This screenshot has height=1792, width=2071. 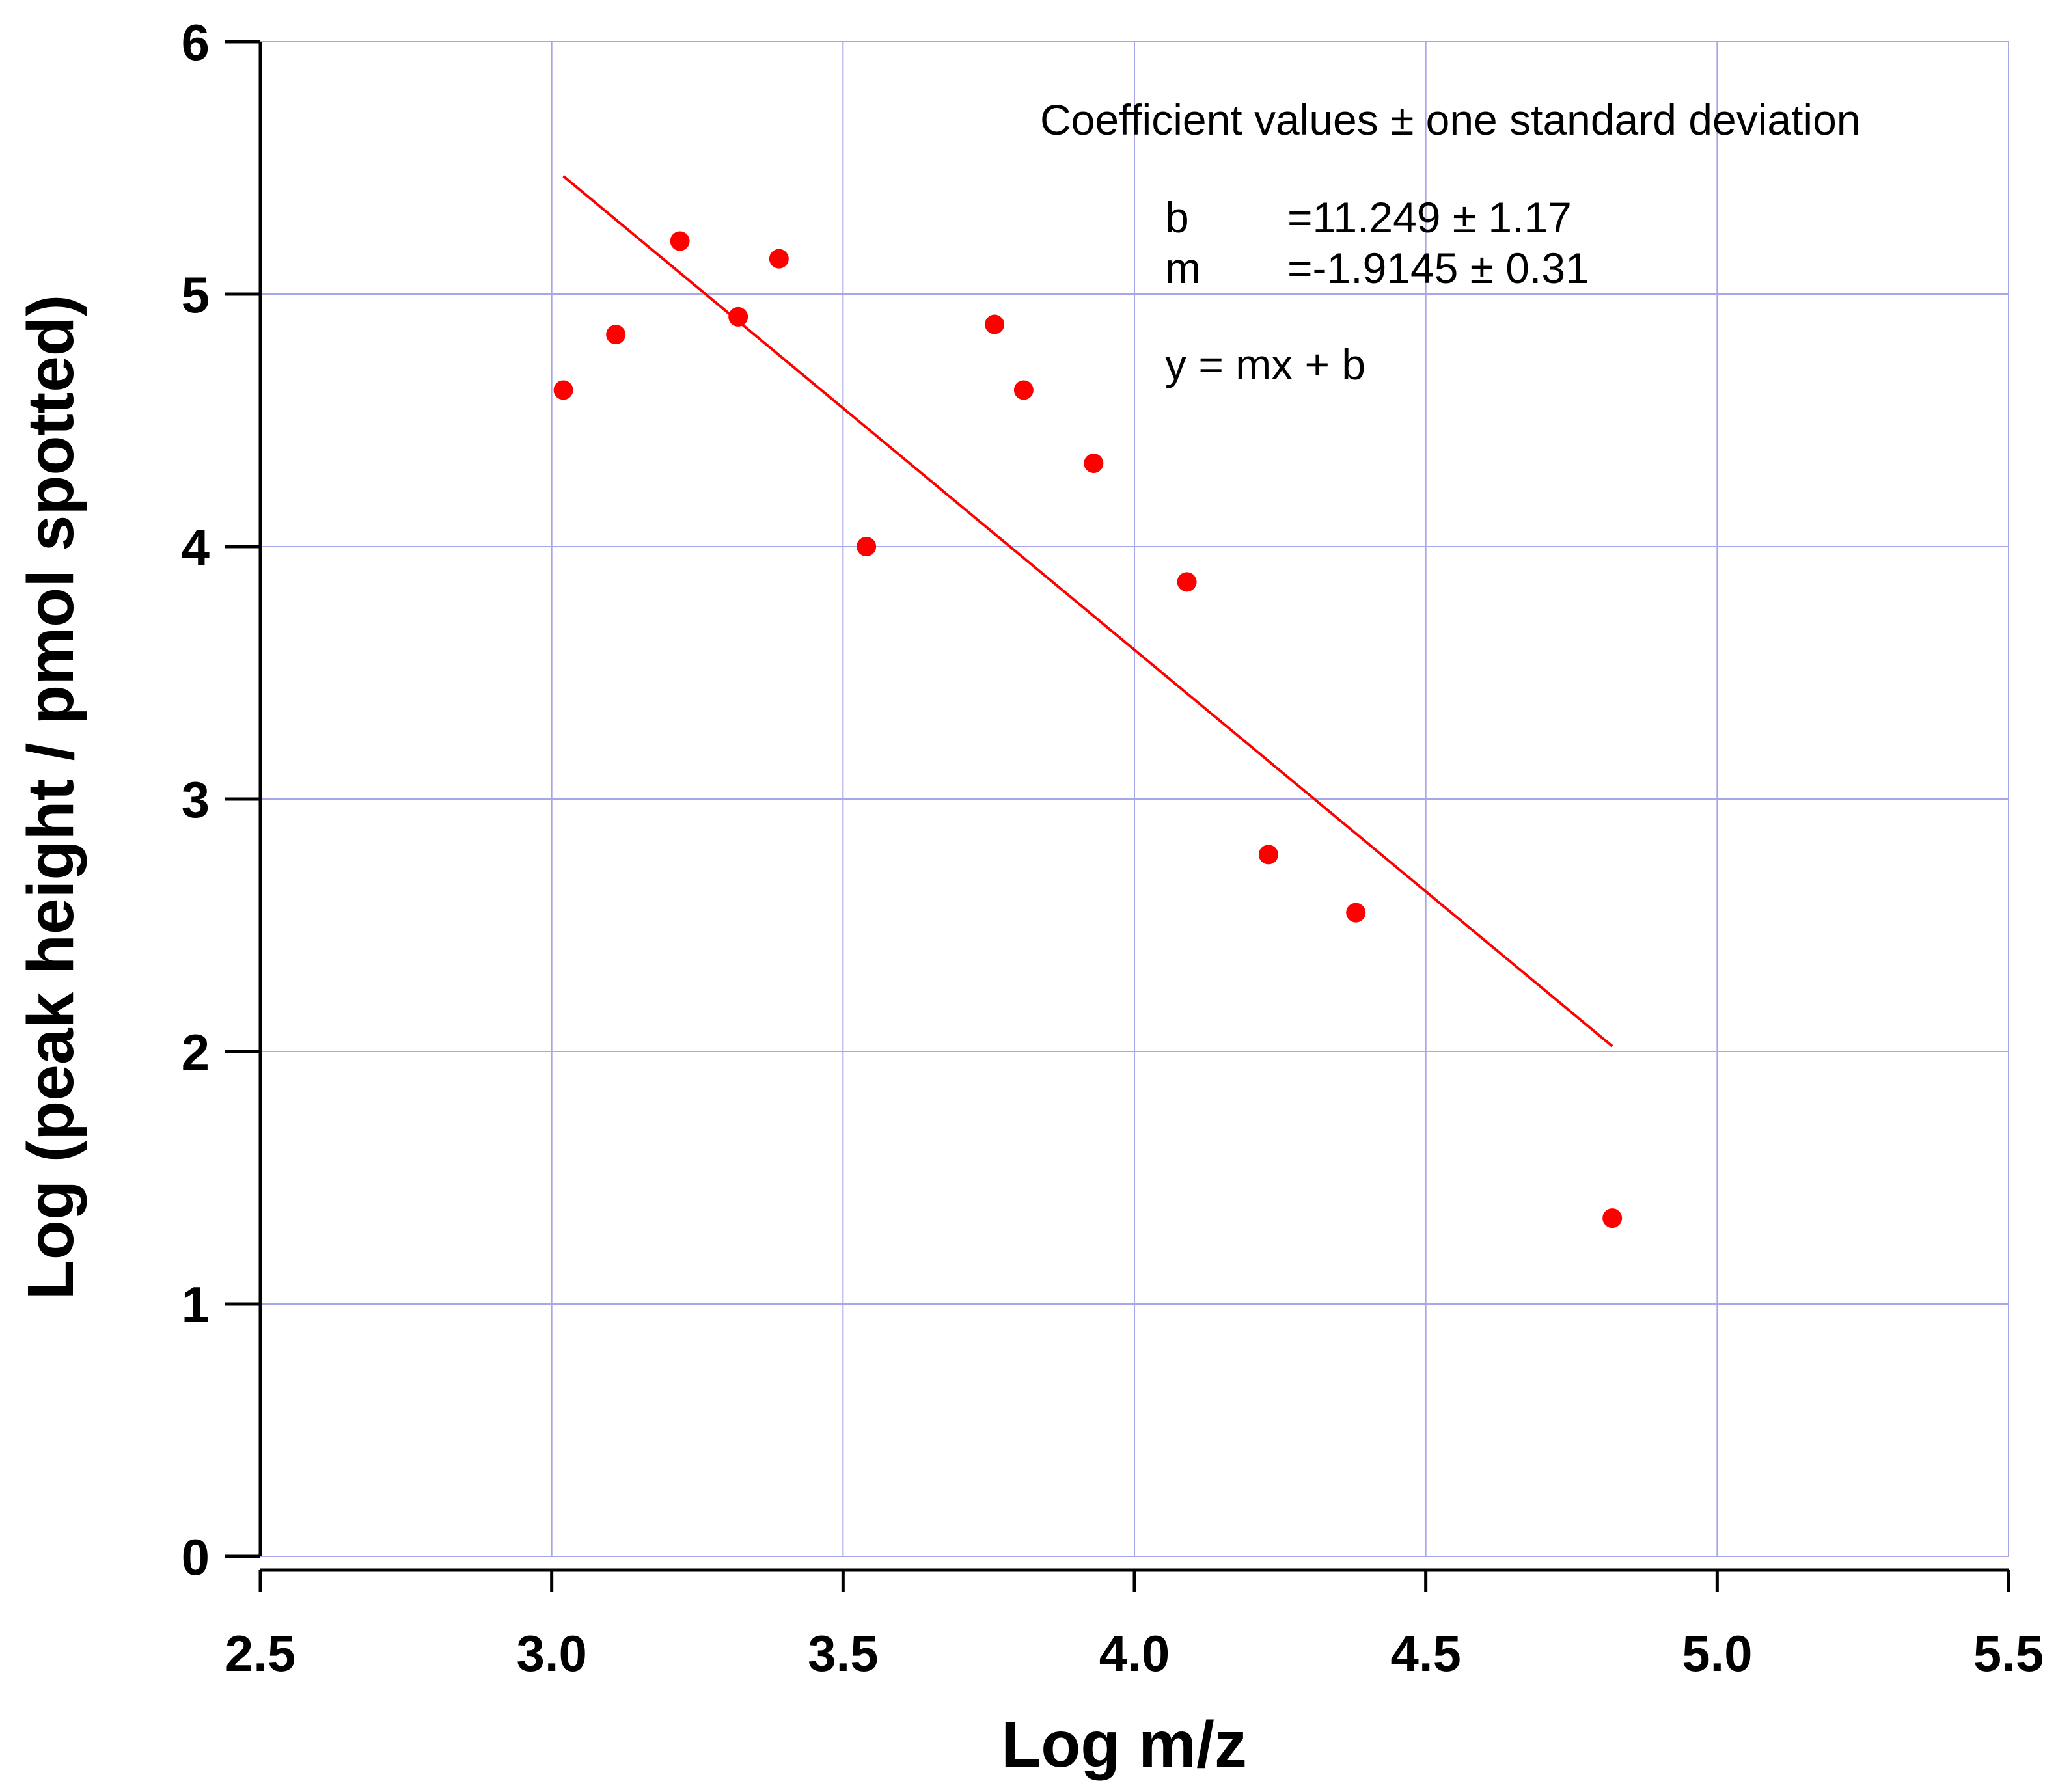 What do you see at coordinates (1183, 268) in the screenshot?
I see `annotation-m-label: m` at bounding box center [1183, 268].